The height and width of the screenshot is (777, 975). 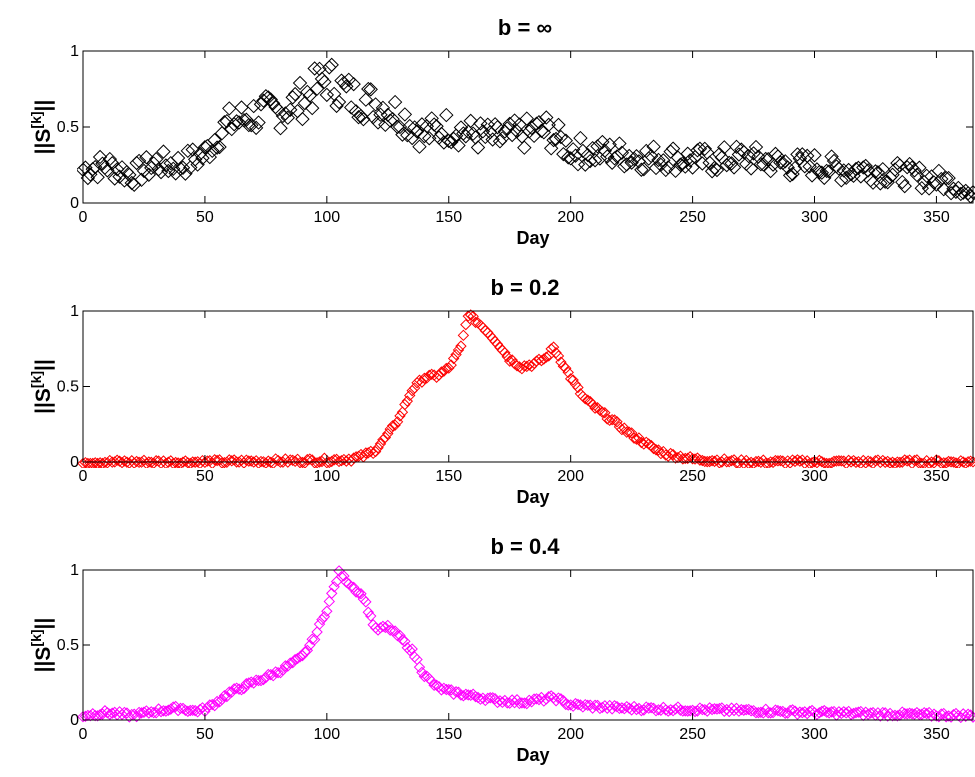 What do you see at coordinates (525, 546) in the screenshot?
I see `chart-title: b = 0.4` at bounding box center [525, 546].